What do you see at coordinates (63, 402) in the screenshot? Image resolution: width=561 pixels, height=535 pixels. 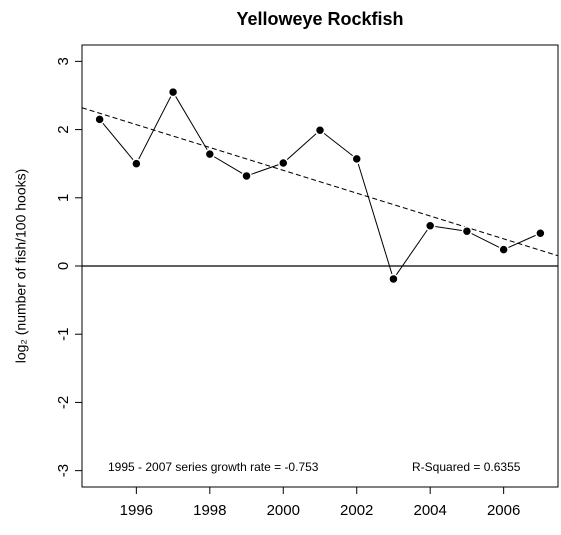 I see `y-tick-label: -2` at bounding box center [63, 402].